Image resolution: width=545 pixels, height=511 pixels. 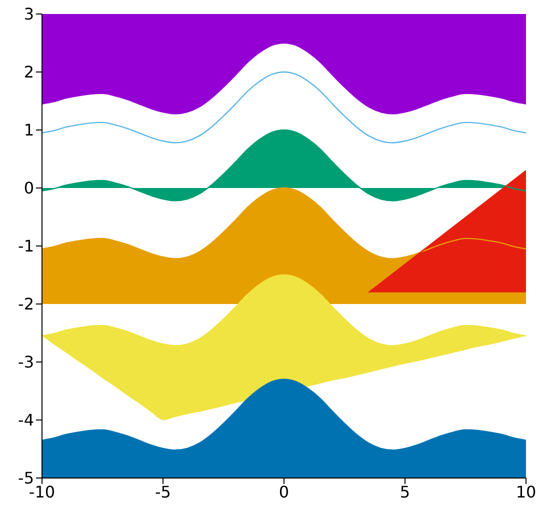 What do you see at coordinates (26, 478) in the screenshot?
I see `y-tick-label: -5` at bounding box center [26, 478].